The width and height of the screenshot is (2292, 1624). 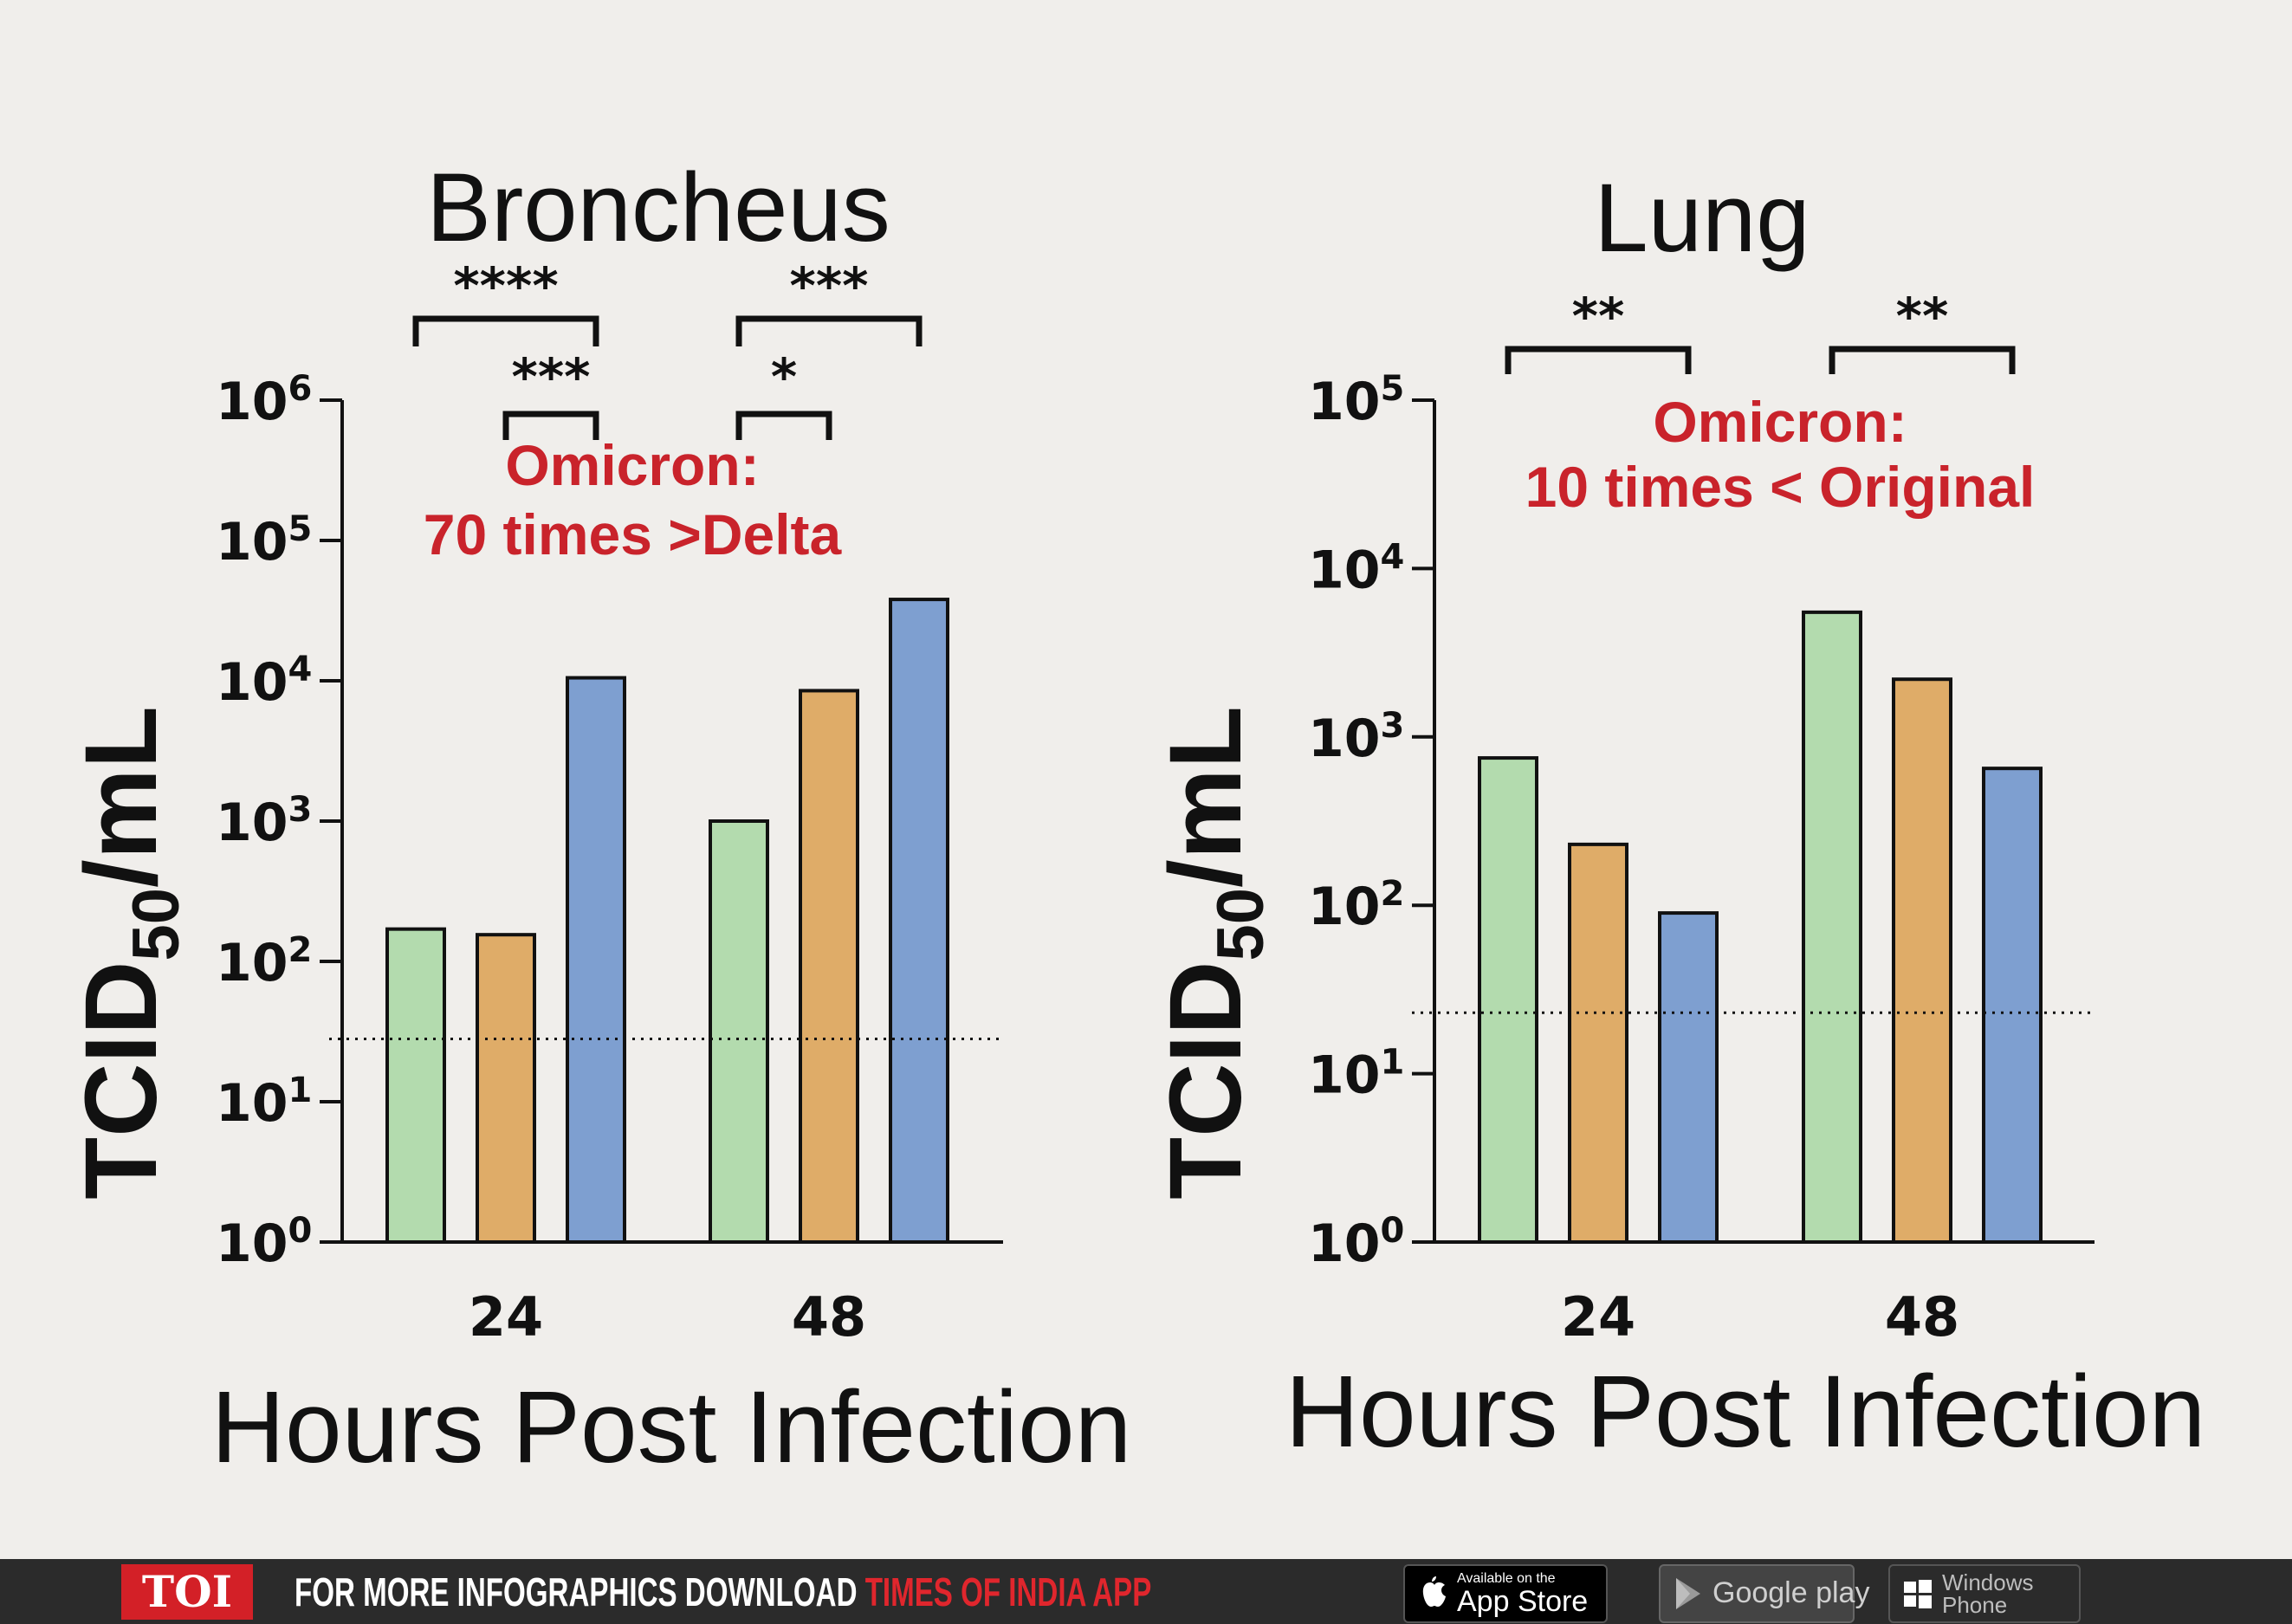 What do you see at coordinates (1702, 218) in the screenshot?
I see `chart-2-title: Lung` at bounding box center [1702, 218].